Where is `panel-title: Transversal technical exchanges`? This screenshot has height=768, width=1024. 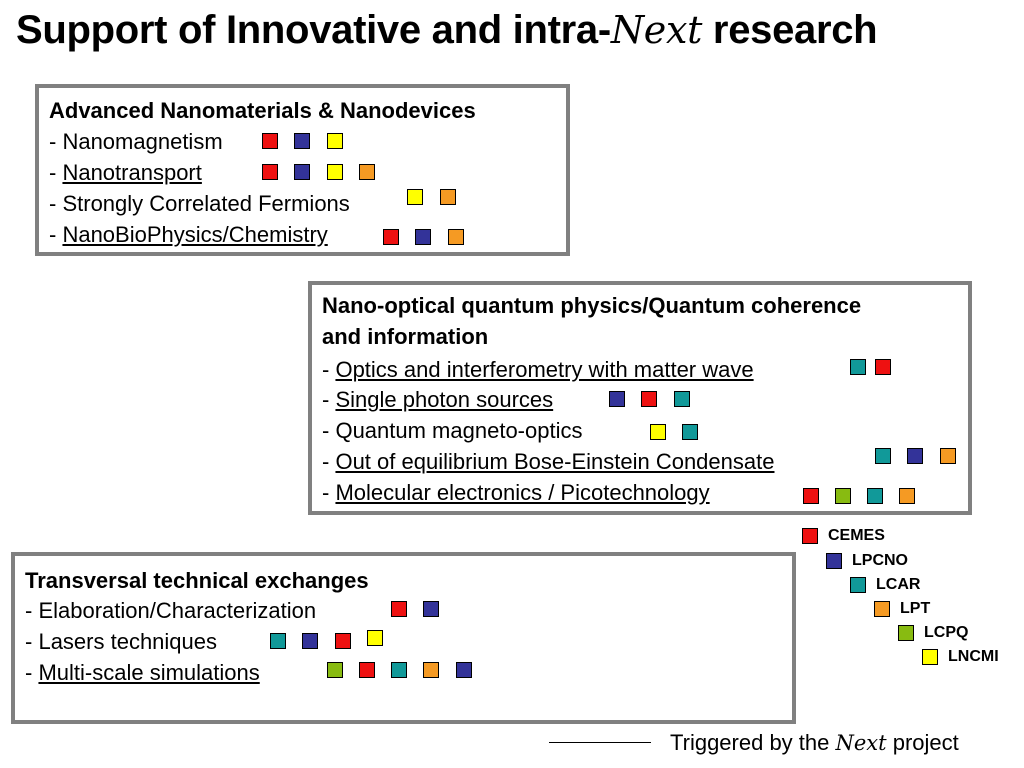 panel-title: Transversal technical exchanges is located at coordinates (197, 580).